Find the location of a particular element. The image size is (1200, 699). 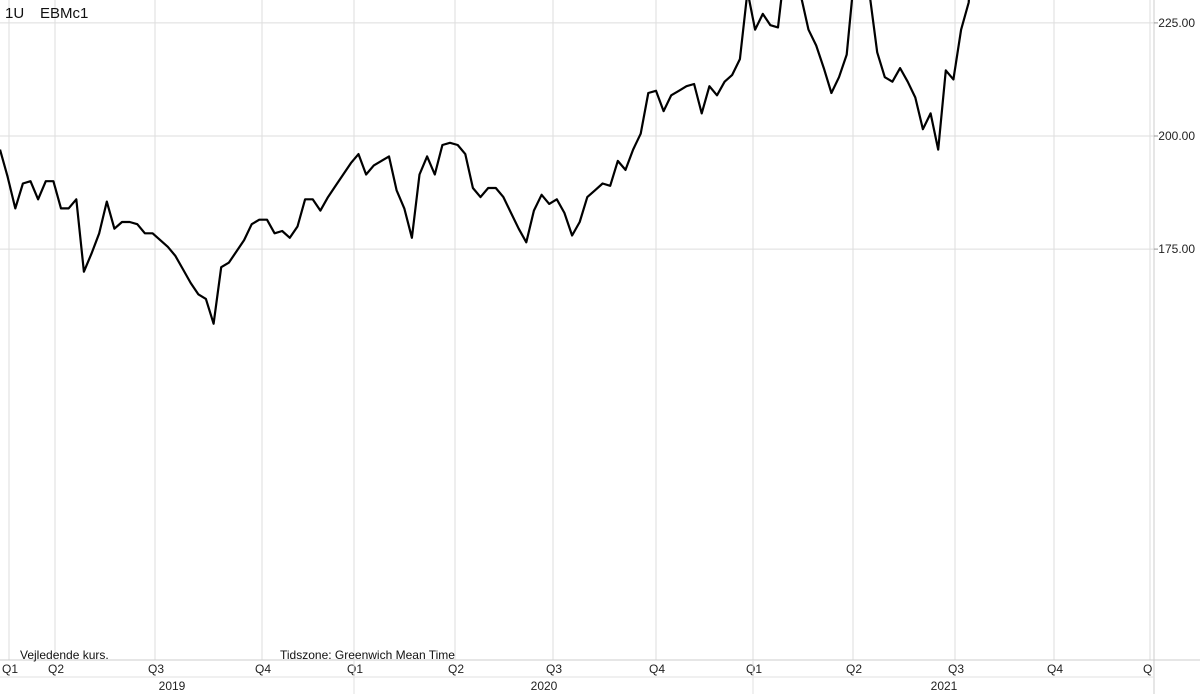

symbol-label: EBMc1 is located at coordinates (64, 13).